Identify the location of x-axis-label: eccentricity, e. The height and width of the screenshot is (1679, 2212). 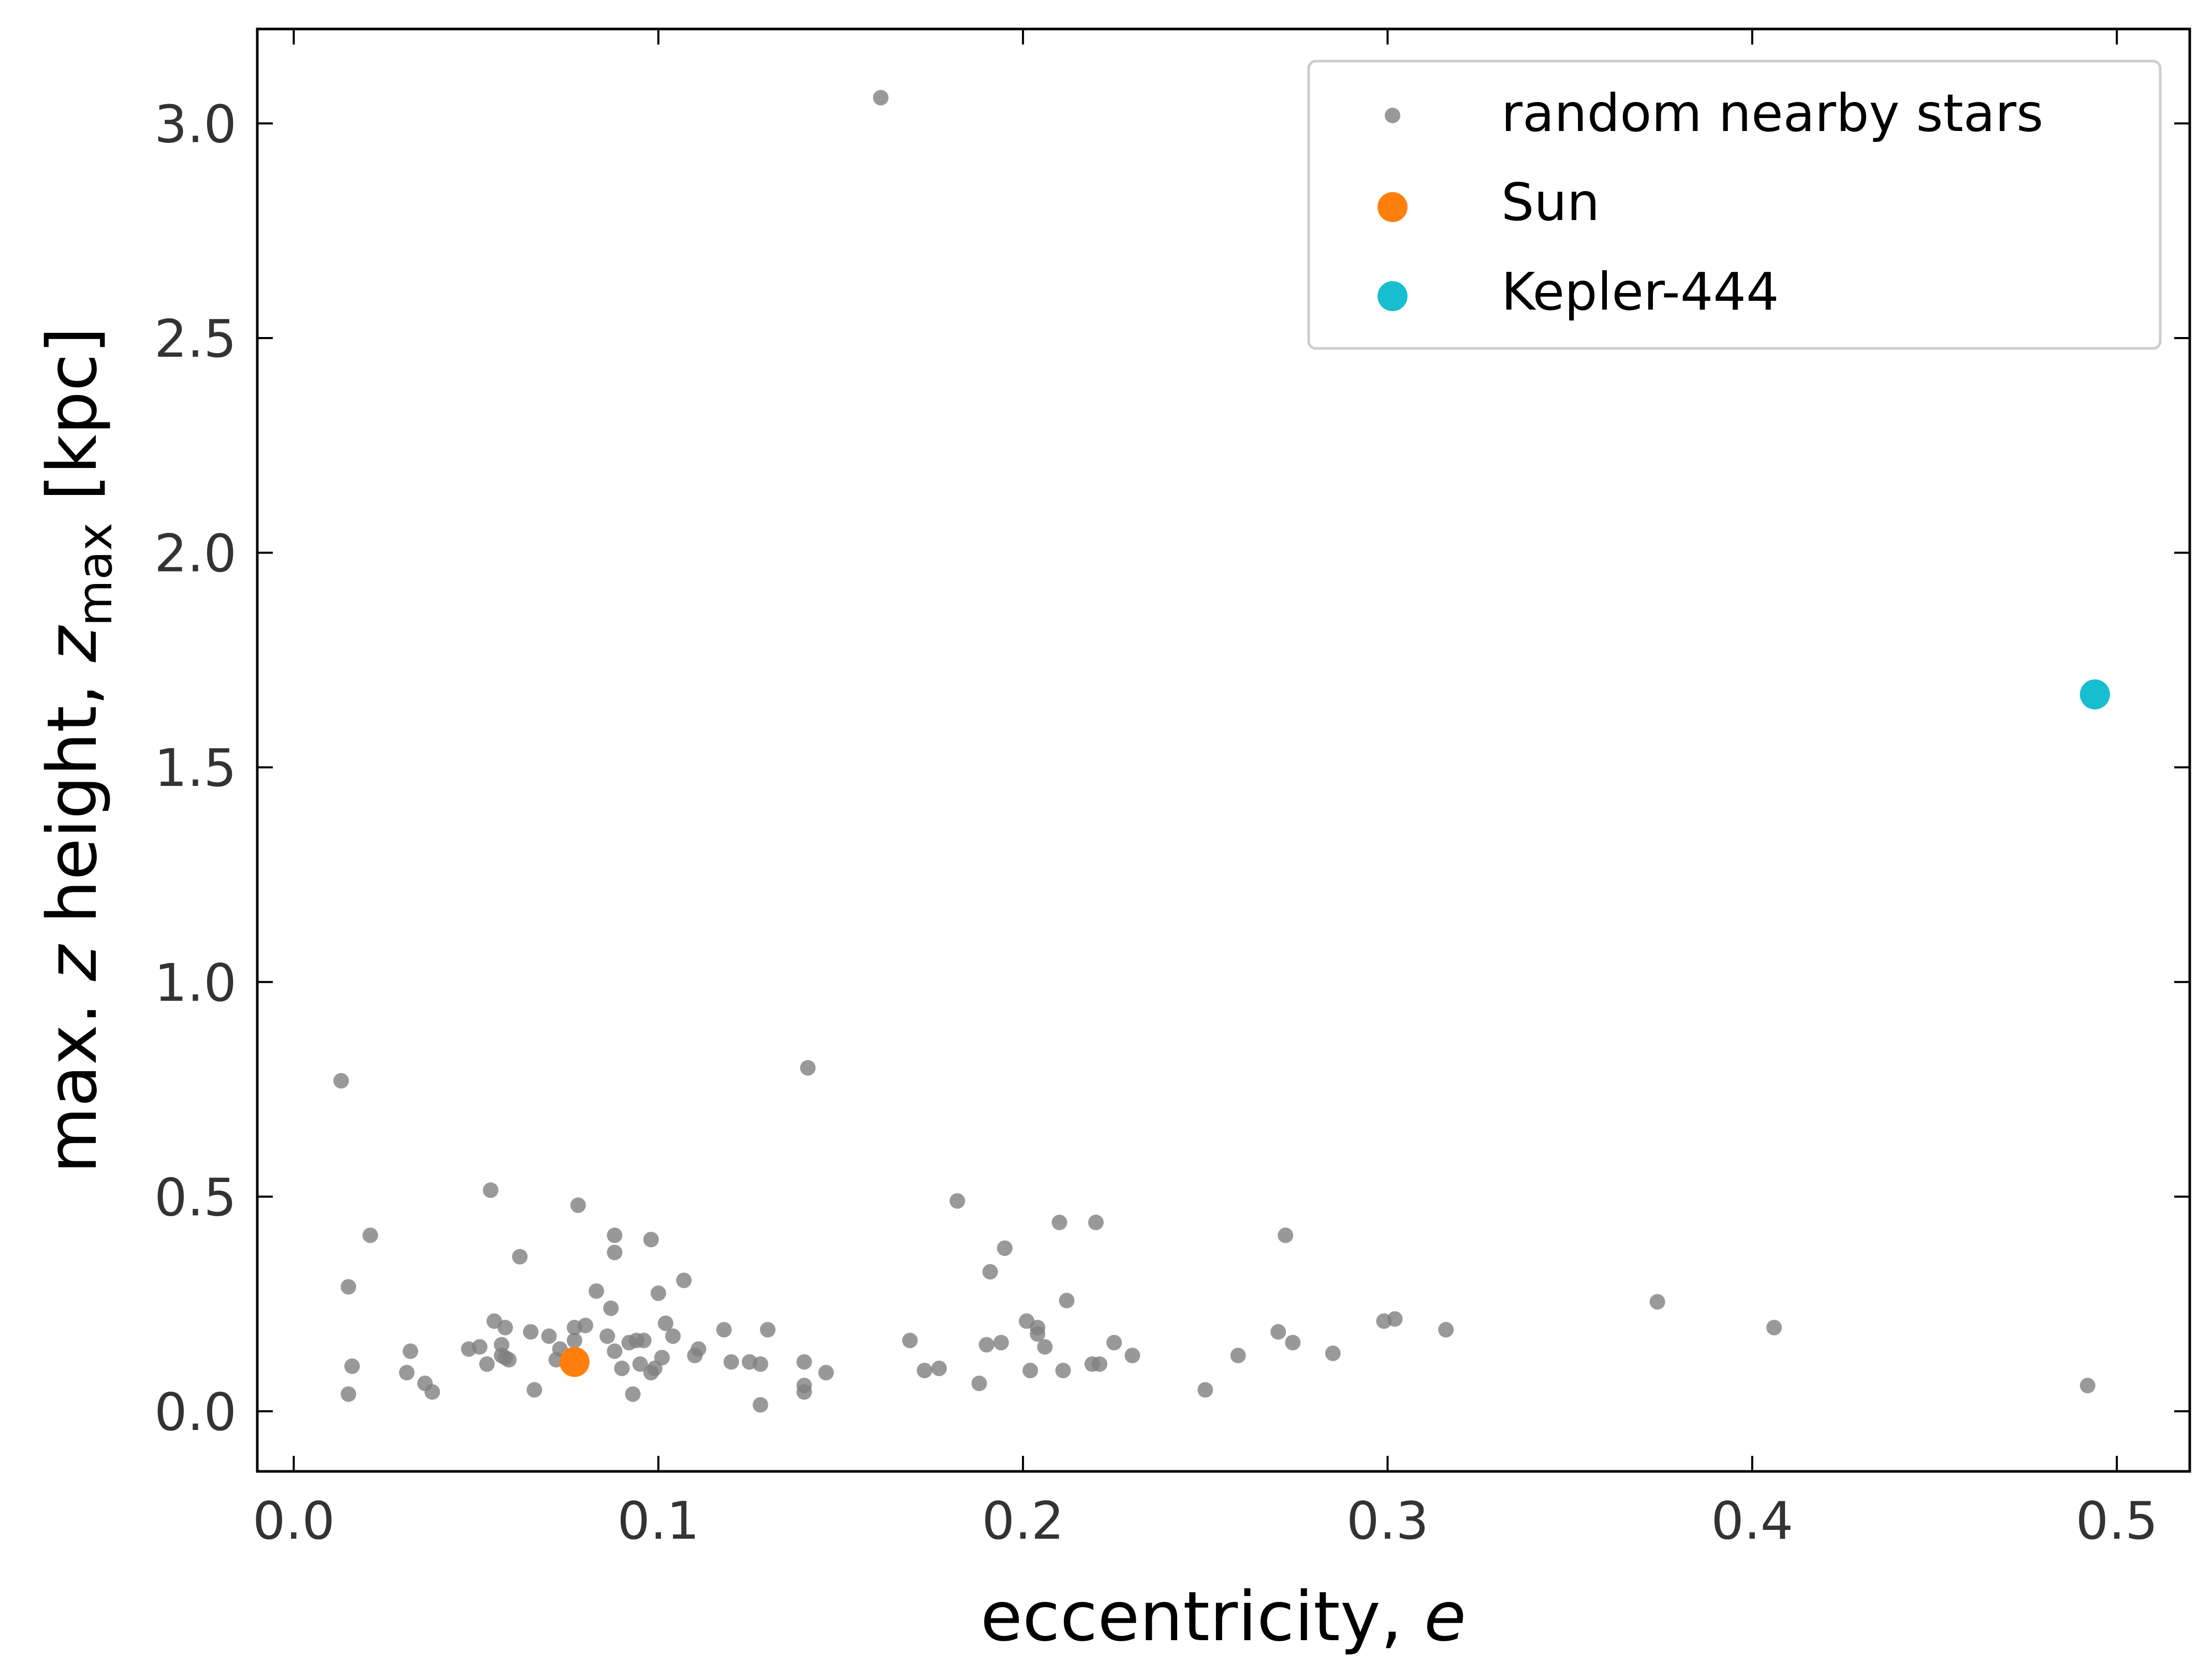
(1223, 1617).